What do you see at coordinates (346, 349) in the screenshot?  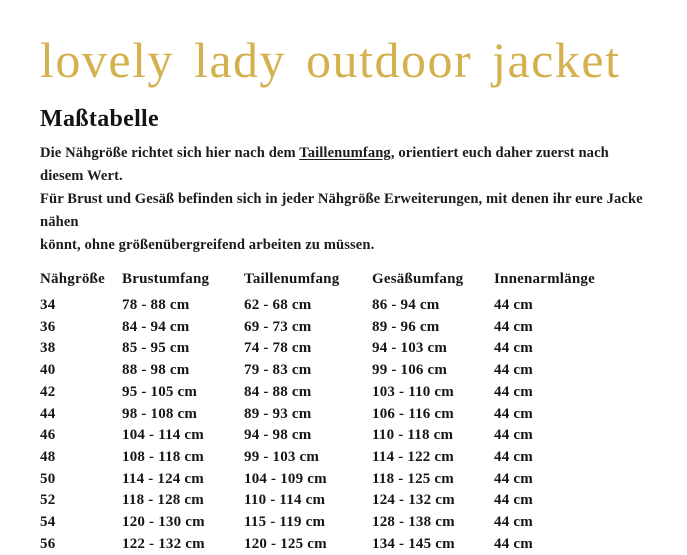 I see `table-row: 38 85 - 95 cm 74 - 78 cm 94 - 103 cm 44 cm` at bounding box center [346, 349].